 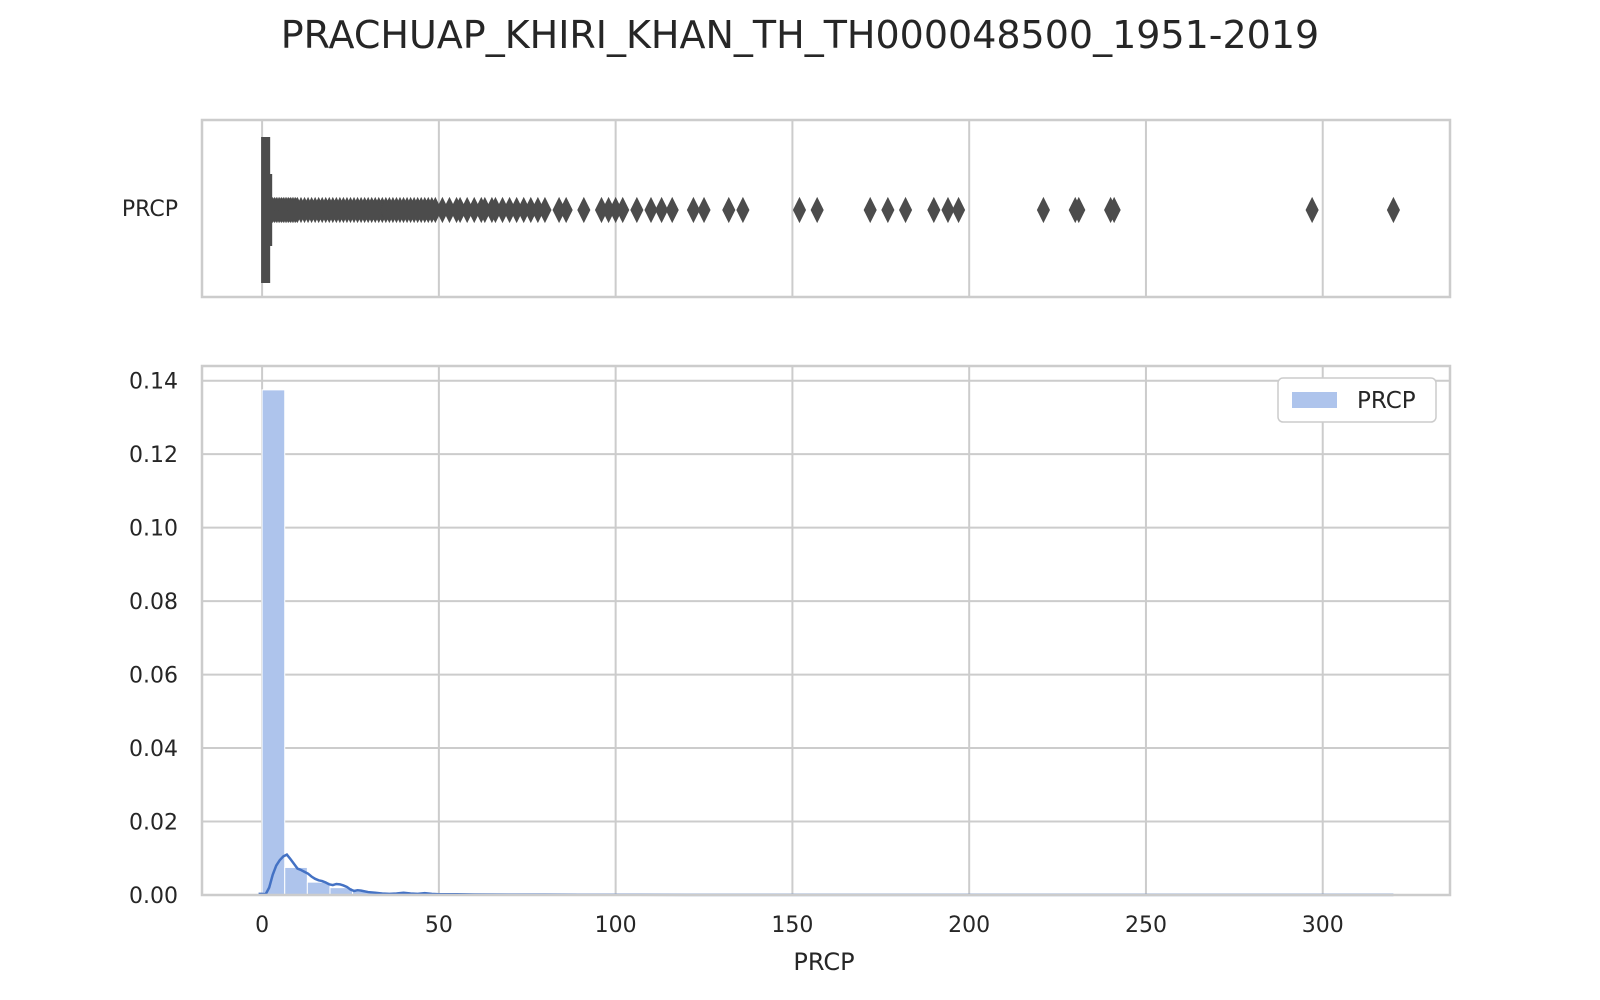 What do you see at coordinates (1386, 401) in the screenshot?
I see `legend-label: PRCP` at bounding box center [1386, 401].